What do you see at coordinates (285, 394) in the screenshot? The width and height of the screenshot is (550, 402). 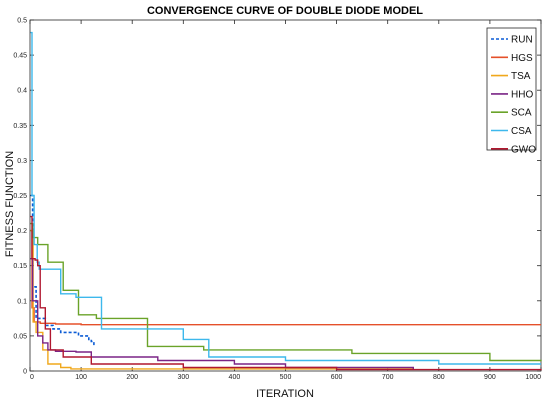 I see `x-axis-title: ITERATION` at bounding box center [285, 394].